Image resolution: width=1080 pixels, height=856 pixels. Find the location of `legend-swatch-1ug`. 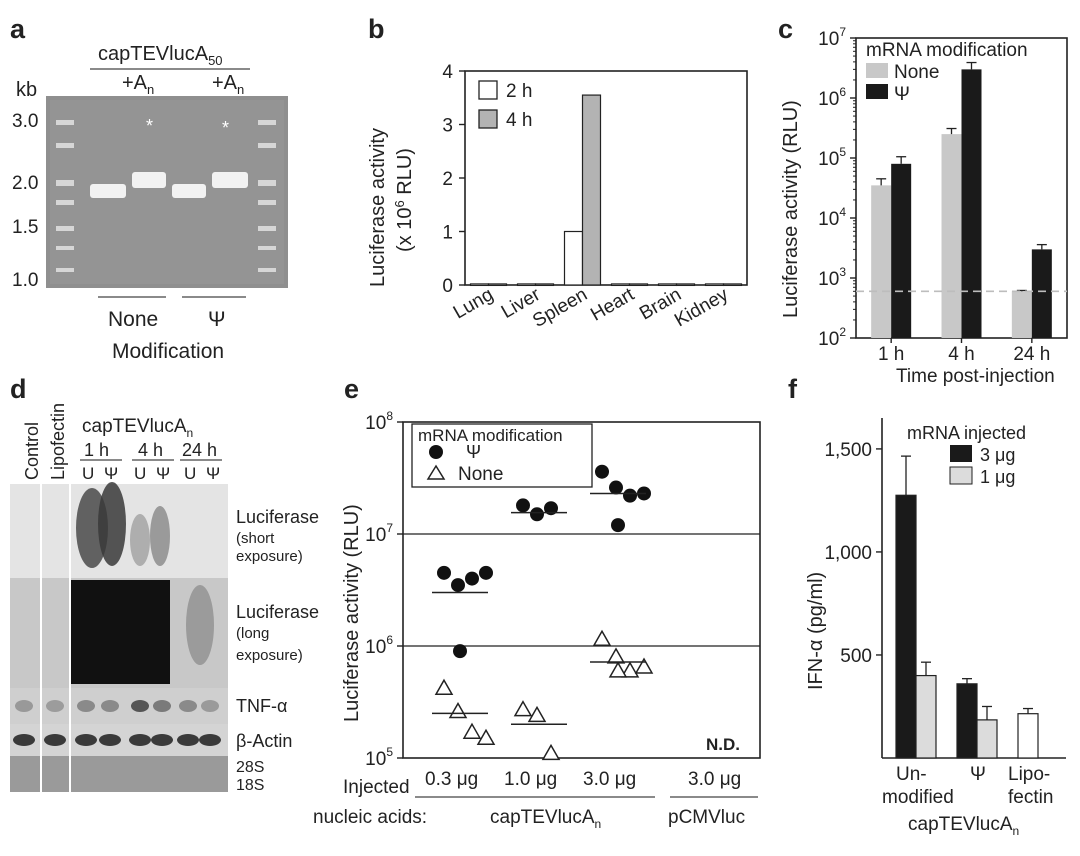

legend-swatch-1ug is located at coordinates (961, 475).